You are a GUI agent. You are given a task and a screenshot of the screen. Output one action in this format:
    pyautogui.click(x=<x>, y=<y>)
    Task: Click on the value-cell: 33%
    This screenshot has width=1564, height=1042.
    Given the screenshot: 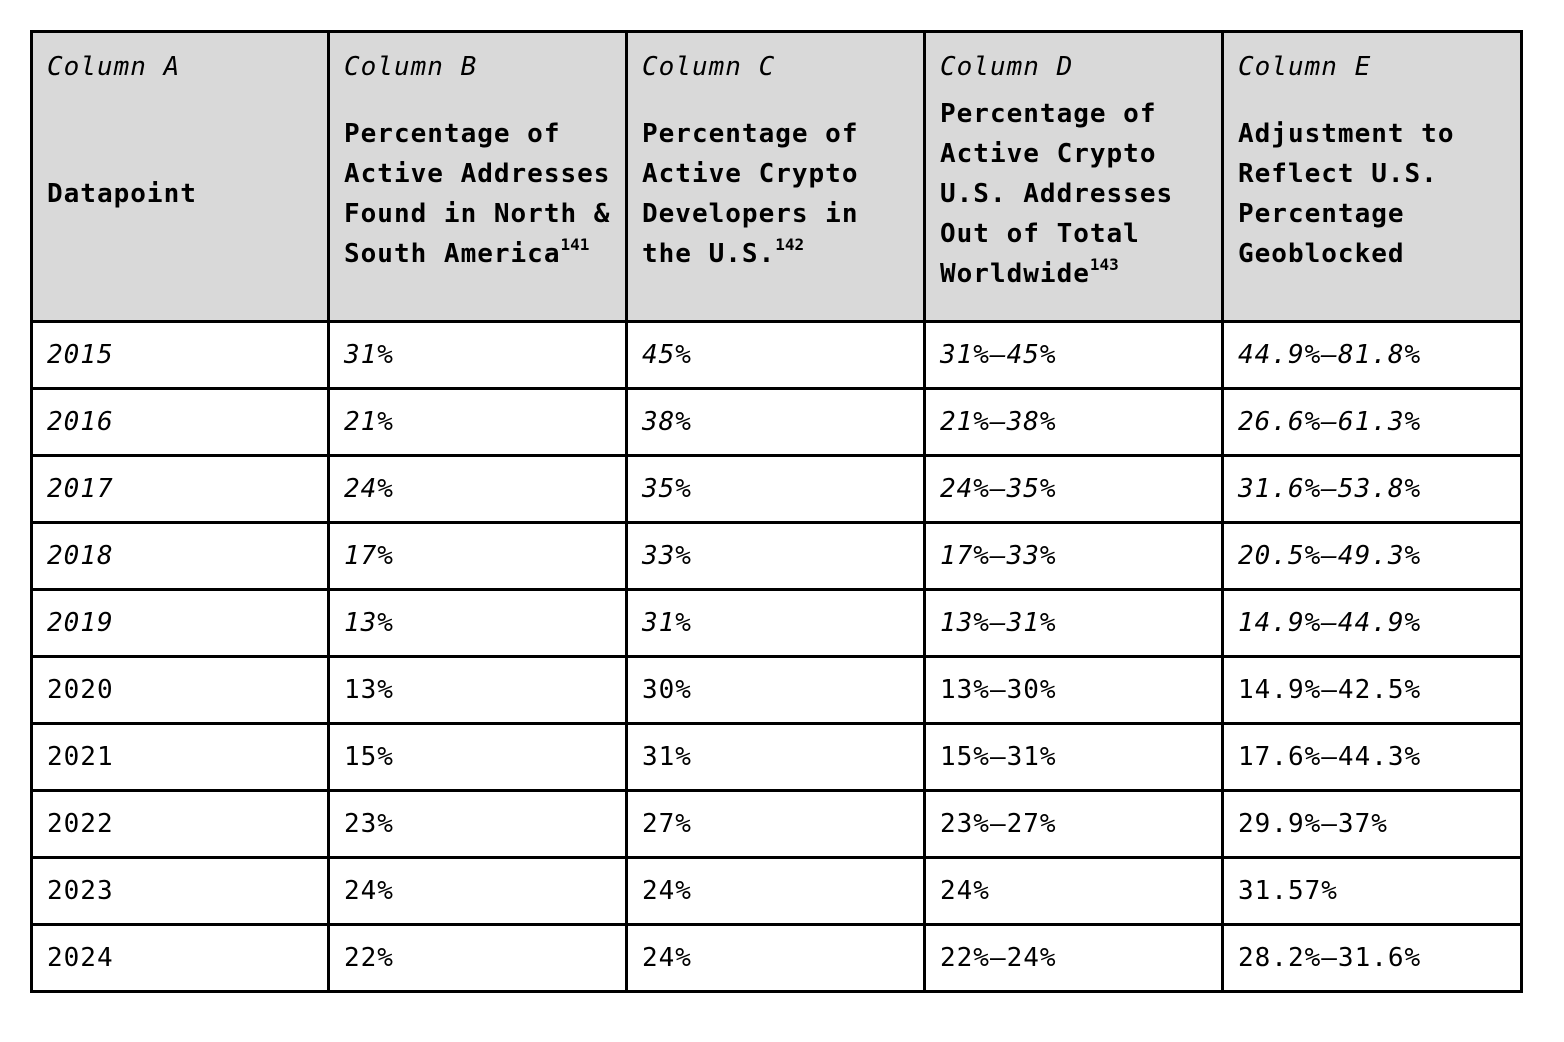 What is the action you would take?
    pyautogui.click(x=775, y=556)
    